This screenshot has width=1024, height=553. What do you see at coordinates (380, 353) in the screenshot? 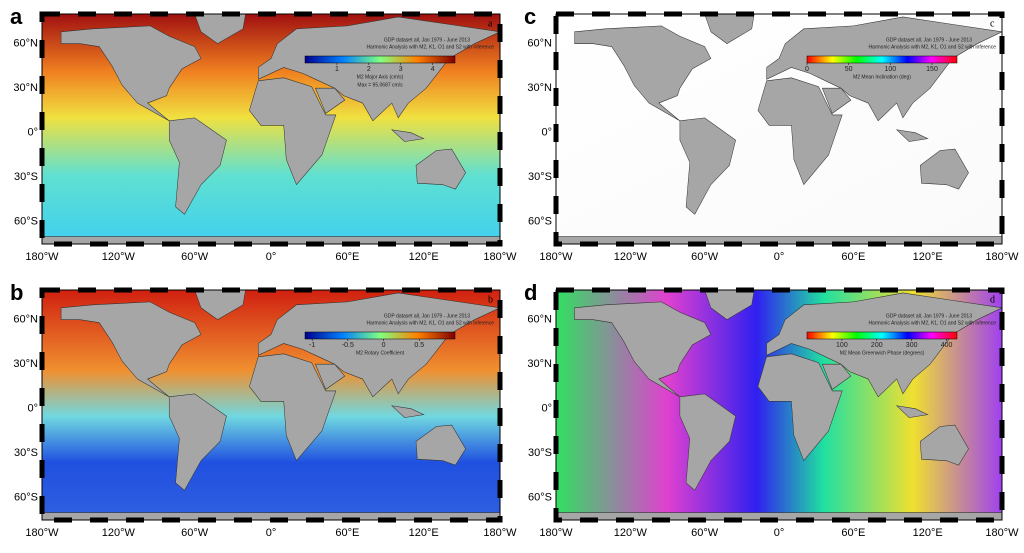
I see `colorbar-label: M2 Rotary Coefficient` at bounding box center [380, 353].